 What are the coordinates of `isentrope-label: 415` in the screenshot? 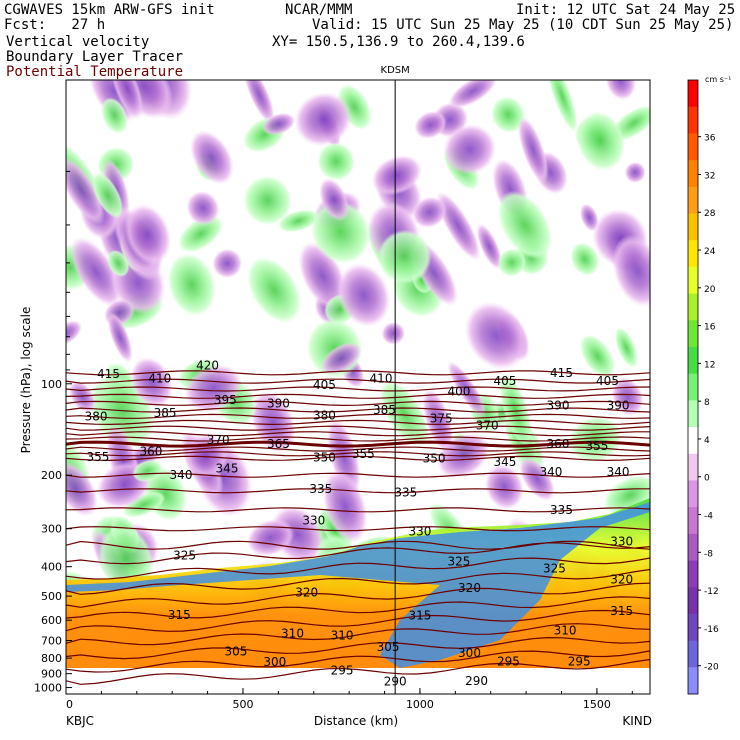 It's located at (108, 374).